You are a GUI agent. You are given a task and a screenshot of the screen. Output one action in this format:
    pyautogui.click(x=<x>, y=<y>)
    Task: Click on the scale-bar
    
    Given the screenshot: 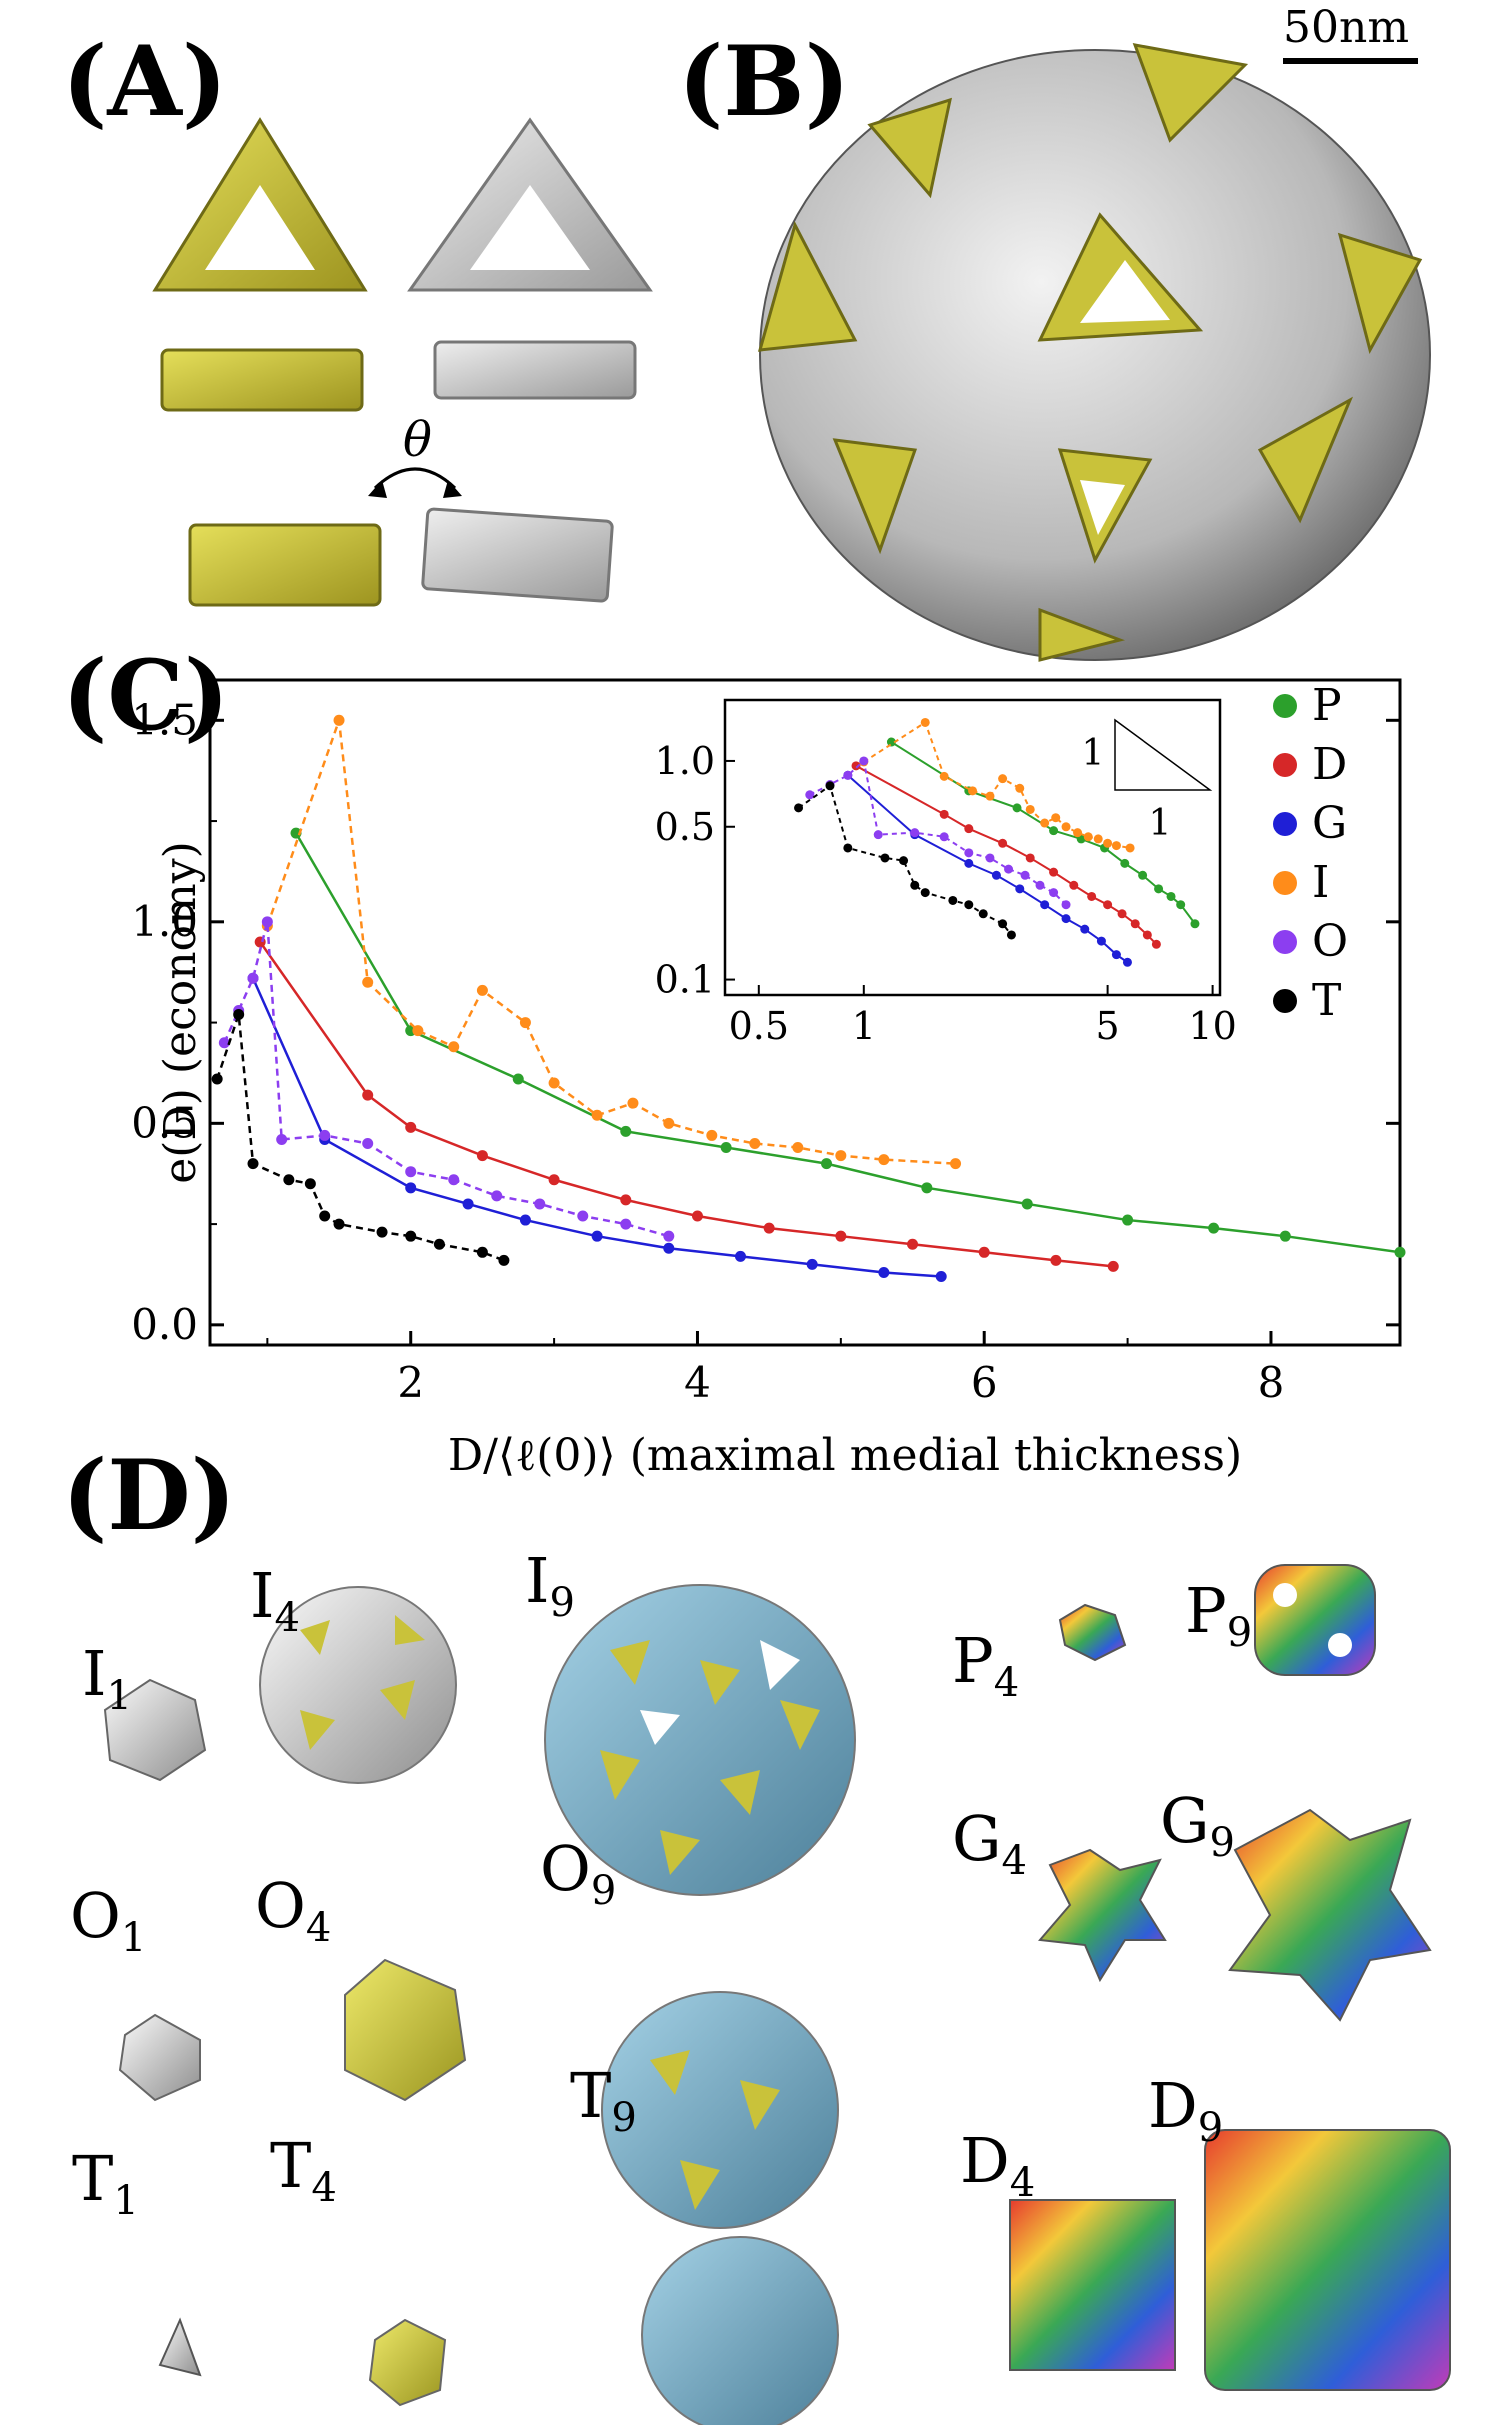 What is the action you would take?
    pyautogui.click(x=1350, y=61)
    